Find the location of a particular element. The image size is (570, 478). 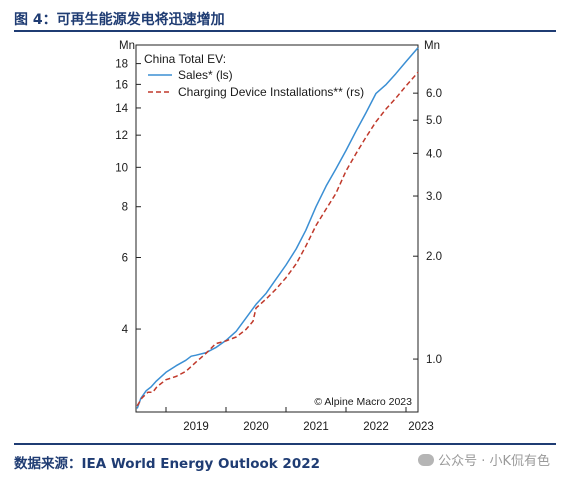

left-axis-tick-label: 6 is located at coordinates (125, 258).